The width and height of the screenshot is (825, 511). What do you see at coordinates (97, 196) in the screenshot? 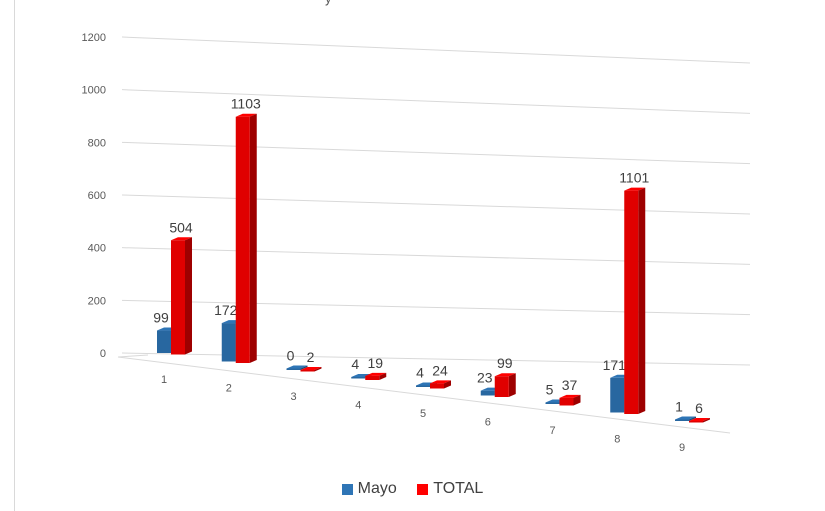
I see `y-tick-label-600: 600` at bounding box center [97, 196].